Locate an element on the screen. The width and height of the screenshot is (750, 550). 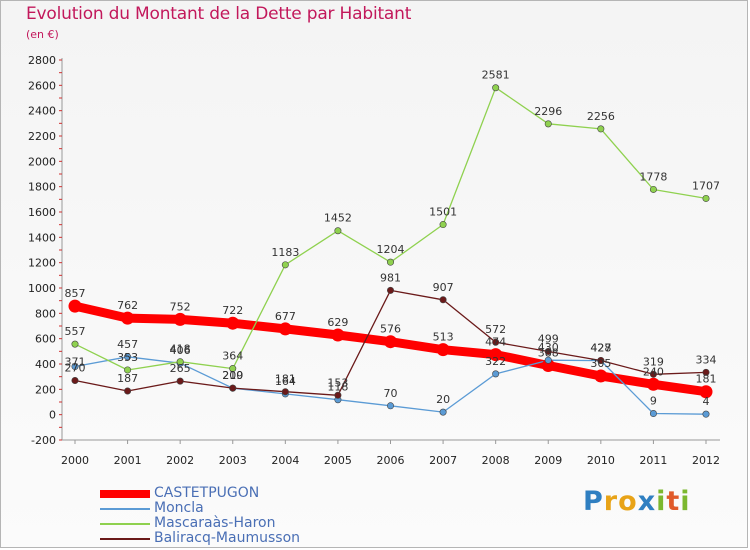
y-tick-label: 600 is located at coordinates (45, 339).